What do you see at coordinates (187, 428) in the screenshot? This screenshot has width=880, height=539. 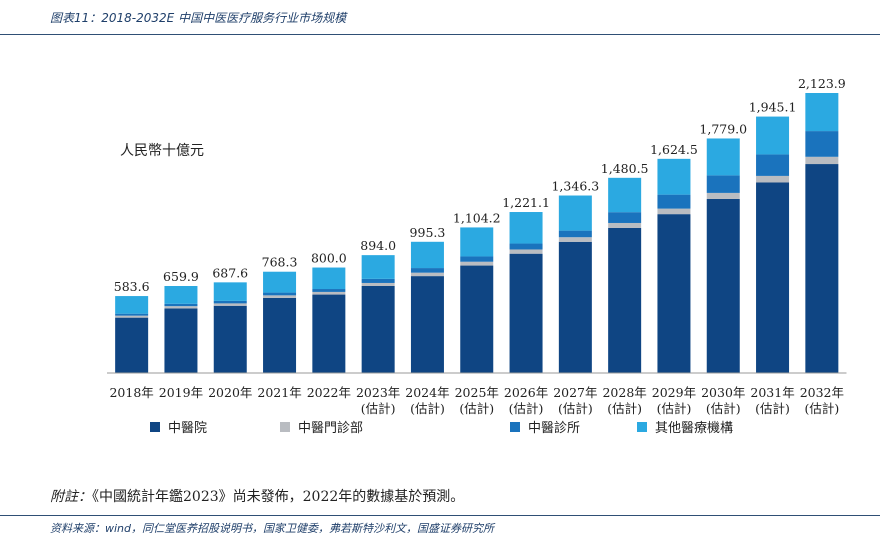 I see `legend-label: 中醫院` at bounding box center [187, 428].